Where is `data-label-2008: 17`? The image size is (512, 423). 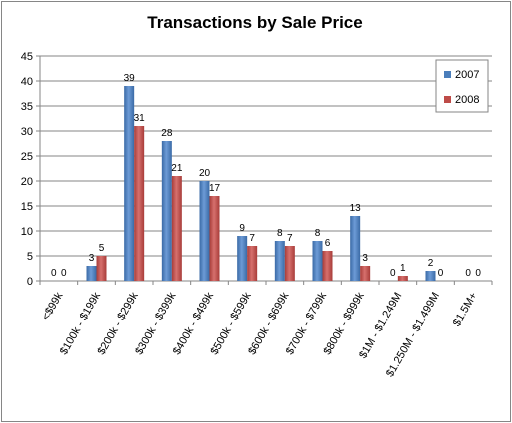
data-label-2008: 17 is located at coordinates (215, 188).